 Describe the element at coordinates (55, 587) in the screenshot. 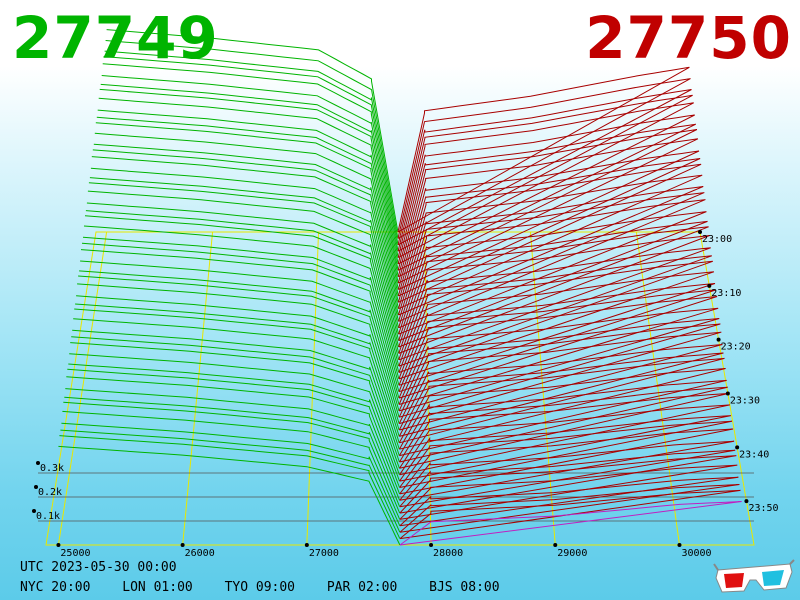

I see `timezone-nyc: NYC 20:00` at that location.